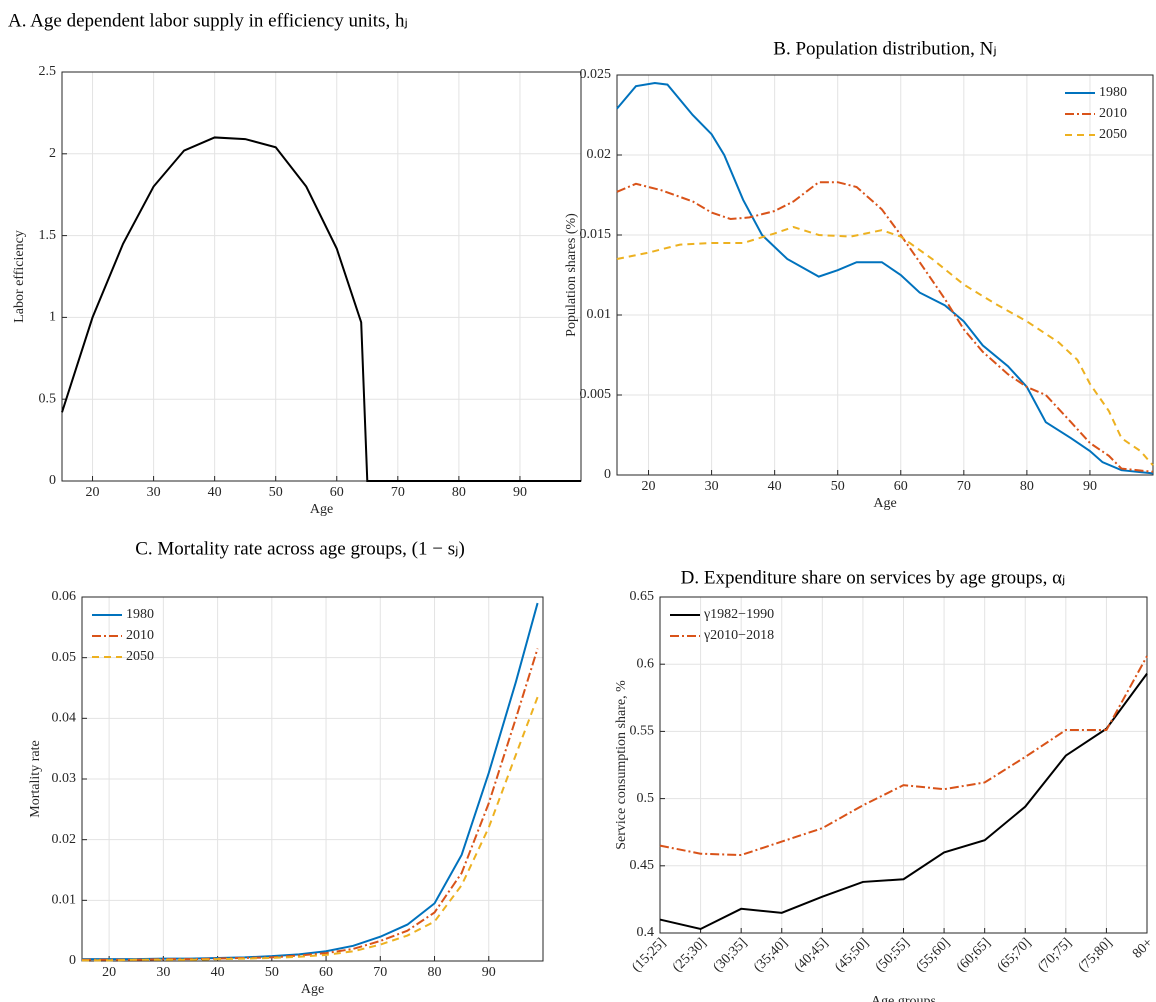 This screenshot has height=1002, width=1156. Describe the element at coordinates (642, 596) in the screenshot. I see `y-tick-label: 0.65` at that location.